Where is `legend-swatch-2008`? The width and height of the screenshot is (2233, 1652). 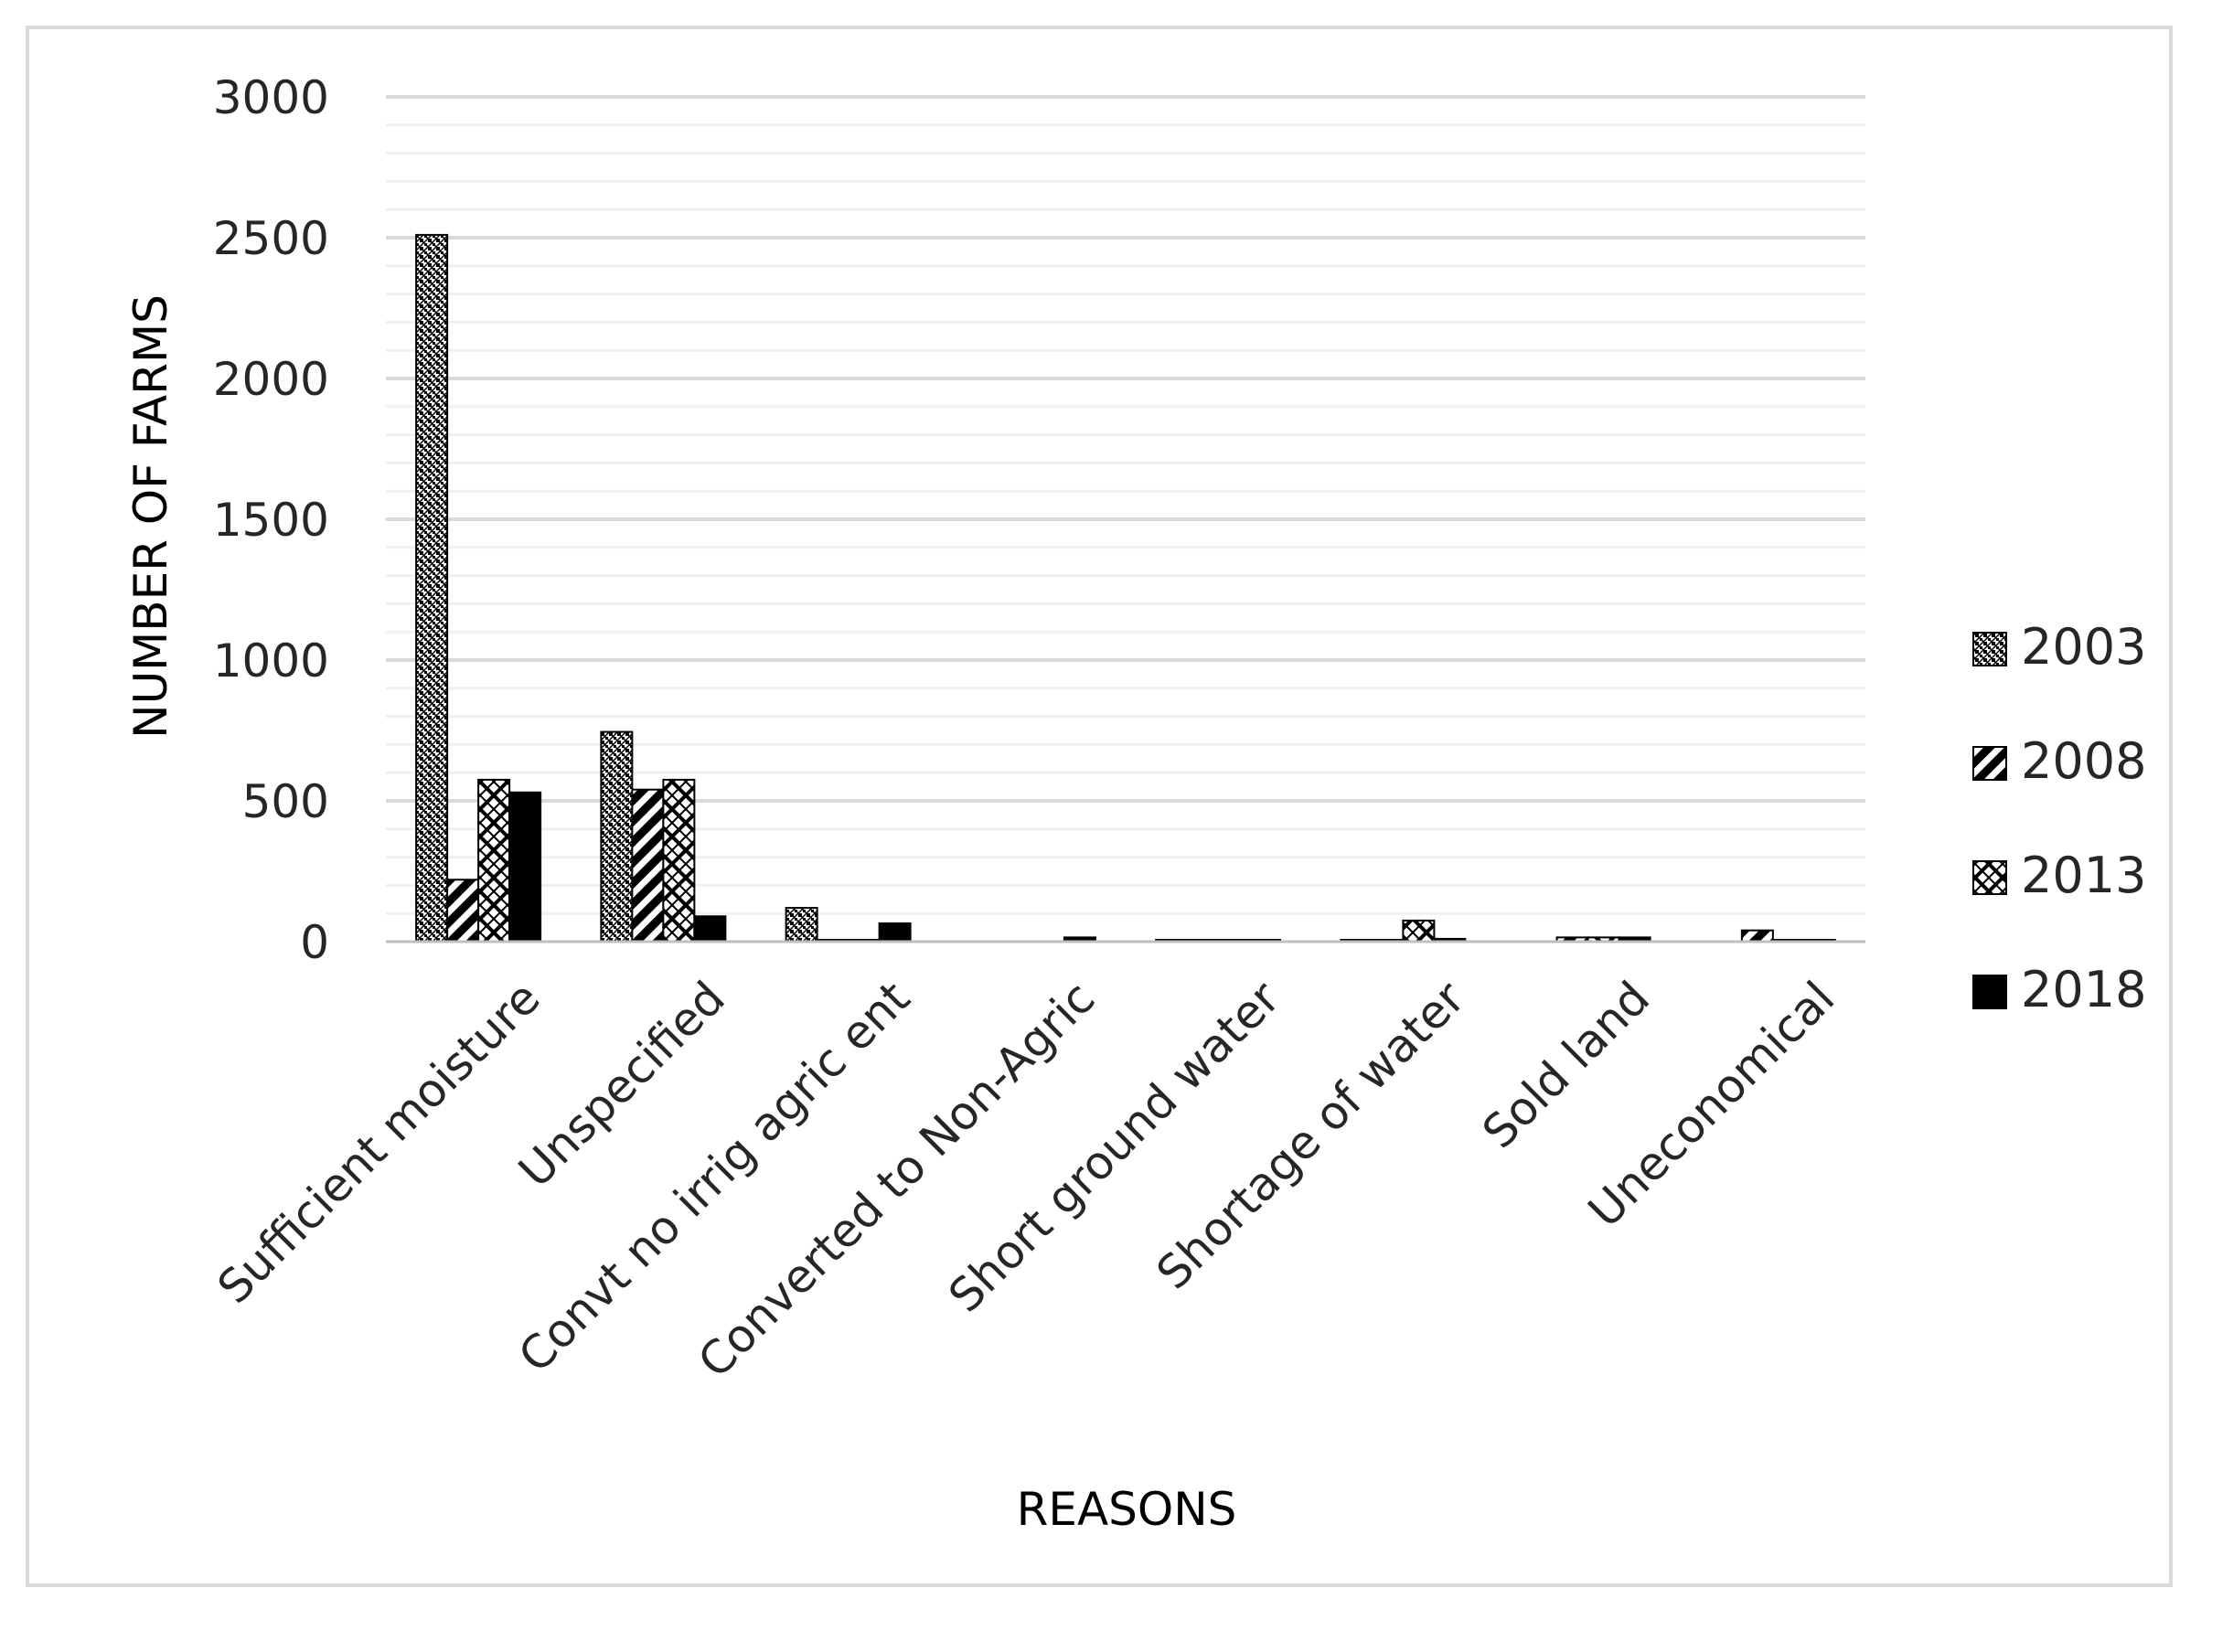 legend-swatch-2008 is located at coordinates (1989, 763).